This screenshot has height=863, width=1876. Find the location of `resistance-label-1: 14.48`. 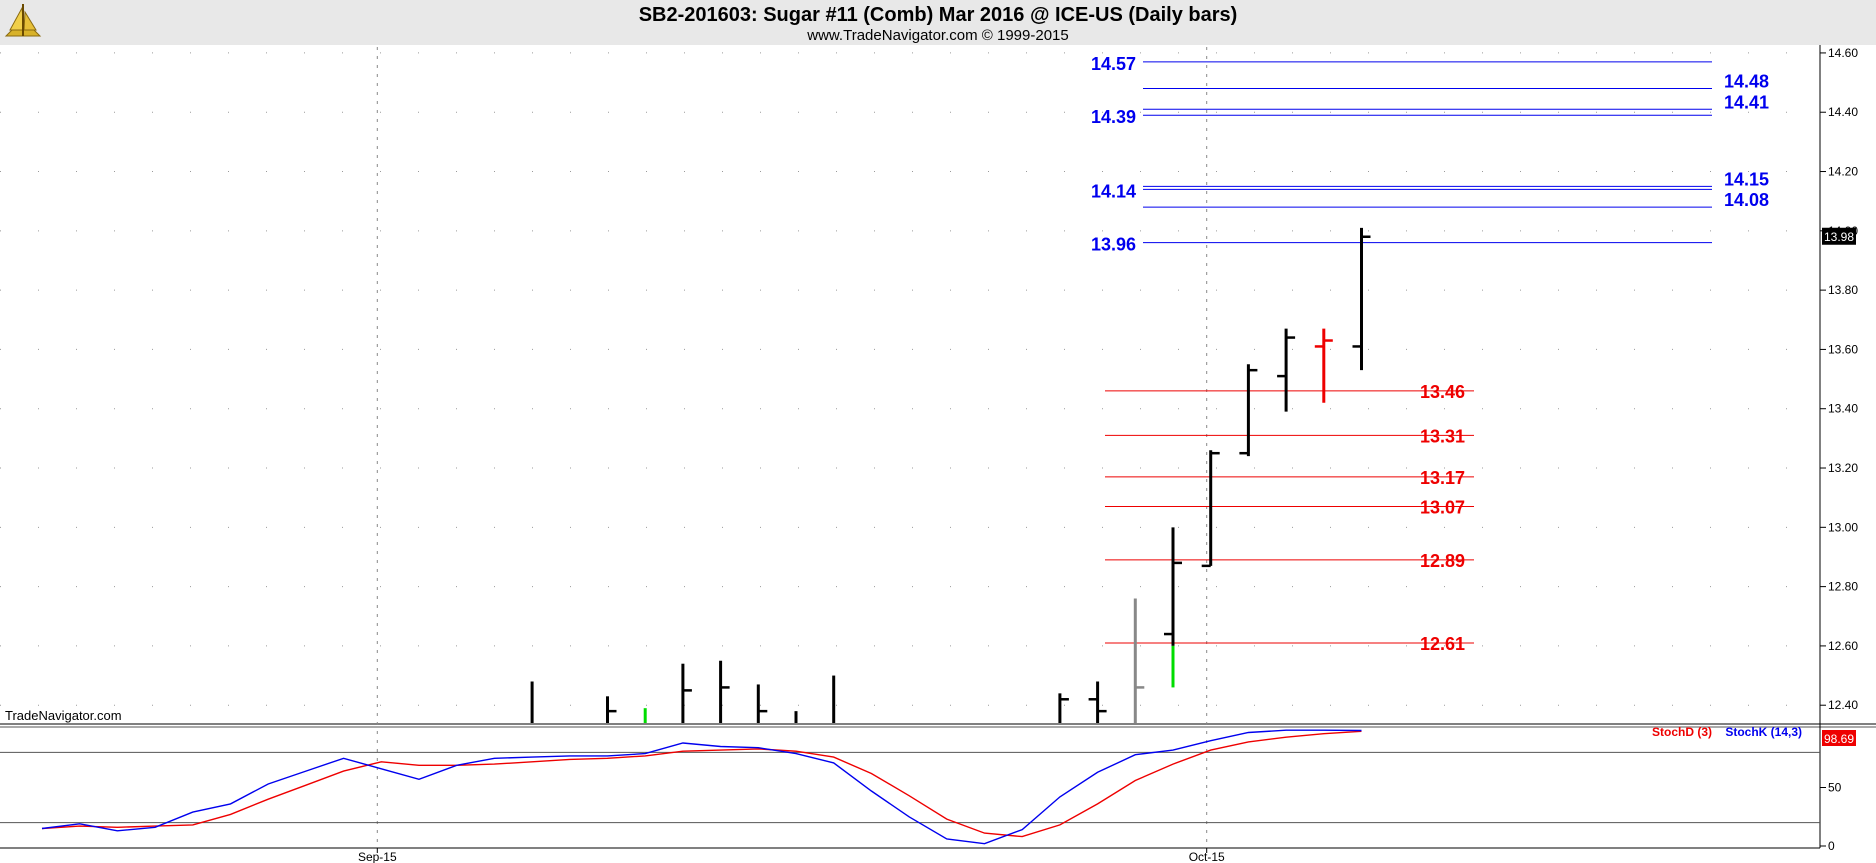

resistance-label-1: 14.48 is located at coordinates (1746, 82).